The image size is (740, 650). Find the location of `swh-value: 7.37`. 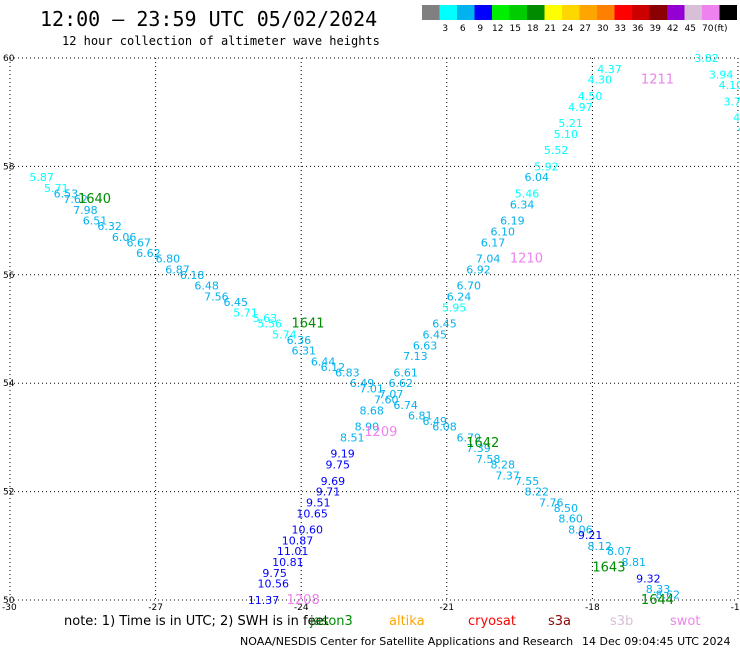

swh-value: 7.37 is located at coordinates (507, 475).